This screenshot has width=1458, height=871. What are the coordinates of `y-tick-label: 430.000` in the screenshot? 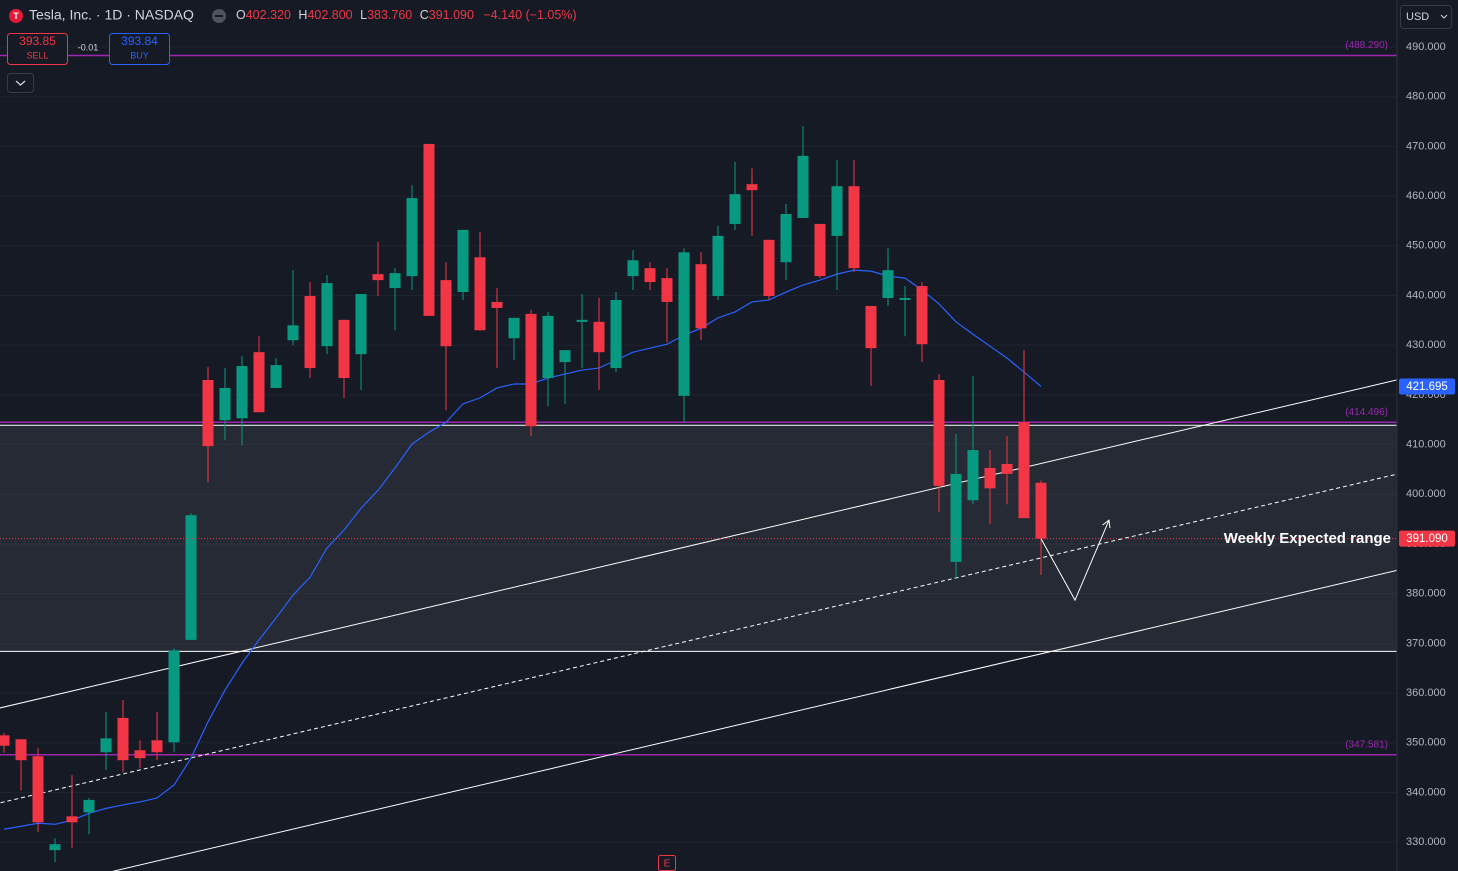 It's located at (1426, 345).